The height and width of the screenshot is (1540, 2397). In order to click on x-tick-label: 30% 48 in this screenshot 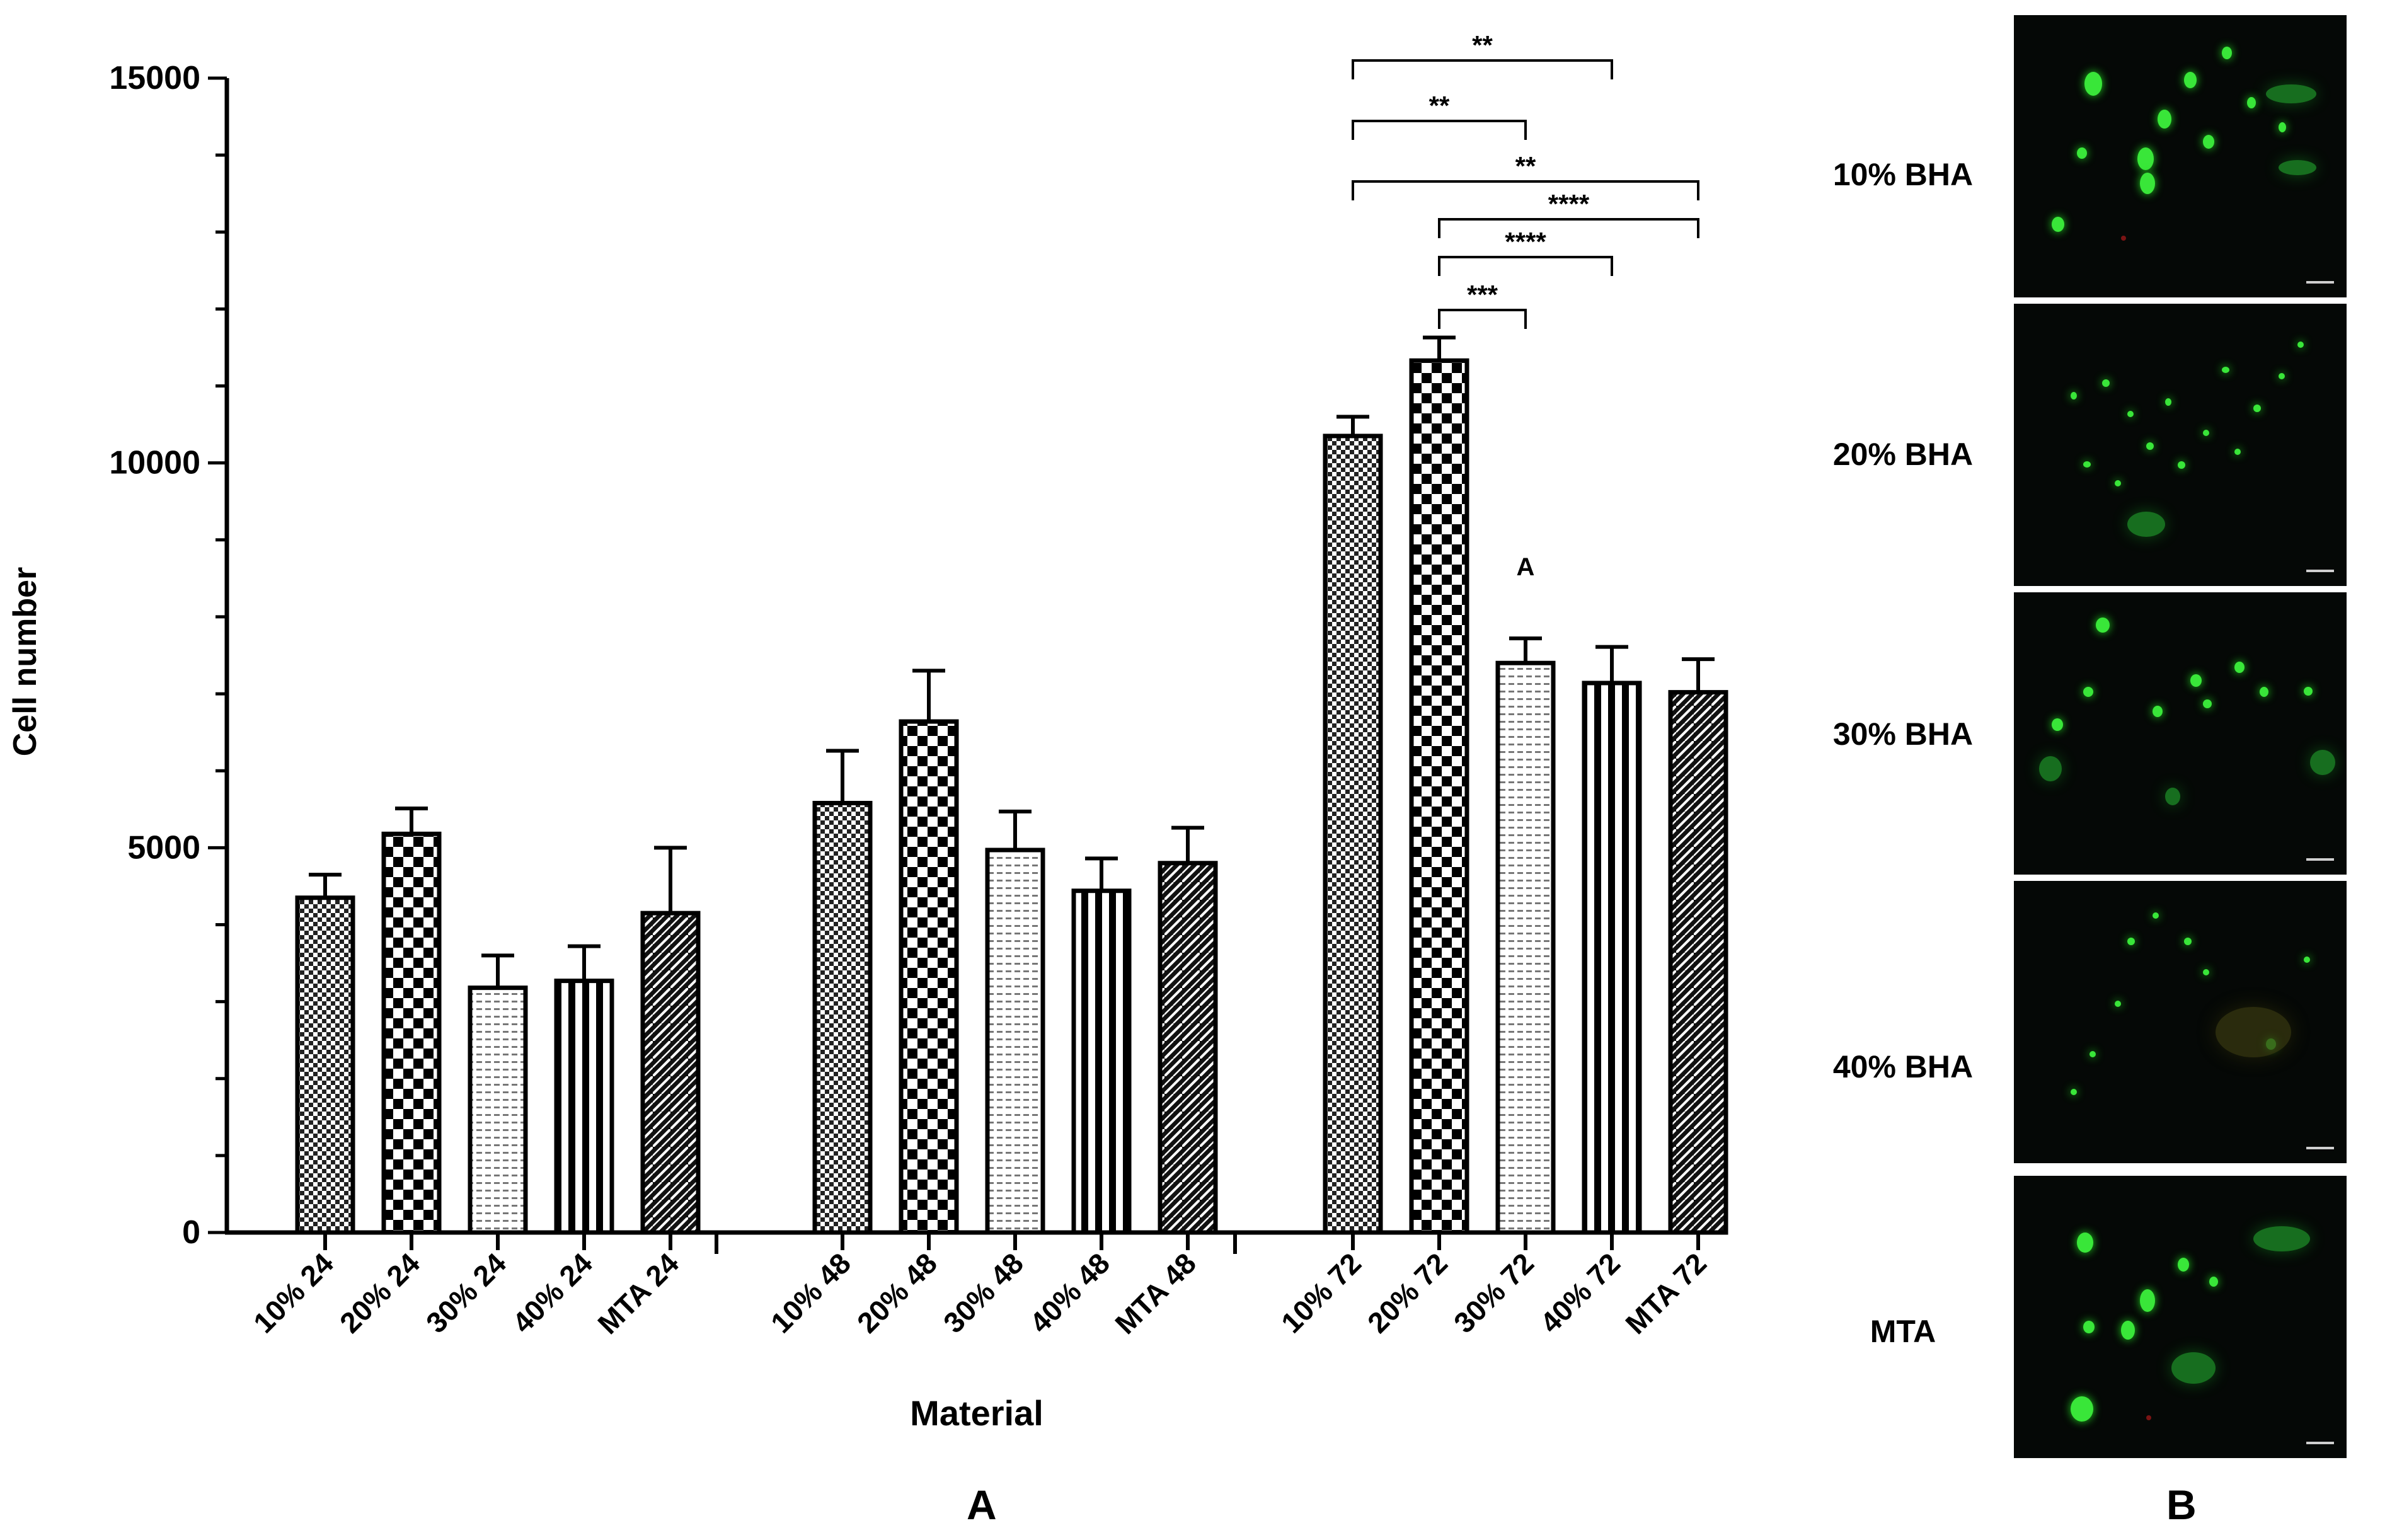, I will do `click(983, 1292)`.